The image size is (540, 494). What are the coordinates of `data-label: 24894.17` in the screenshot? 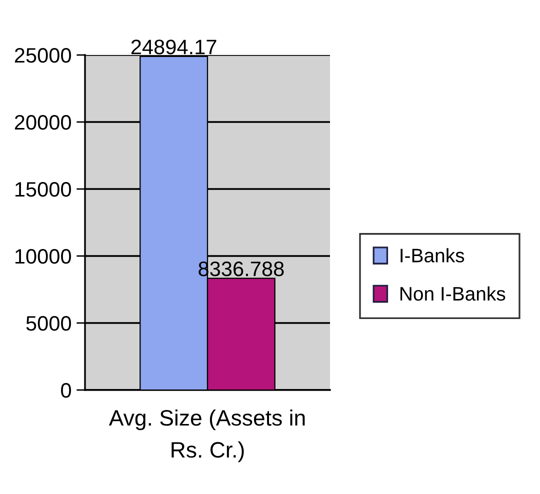 It's located at (173, 47).